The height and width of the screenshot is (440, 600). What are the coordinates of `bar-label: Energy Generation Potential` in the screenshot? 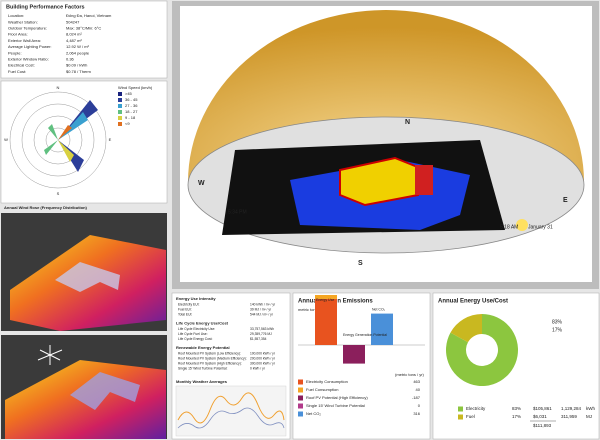 It's located at (365, 335).